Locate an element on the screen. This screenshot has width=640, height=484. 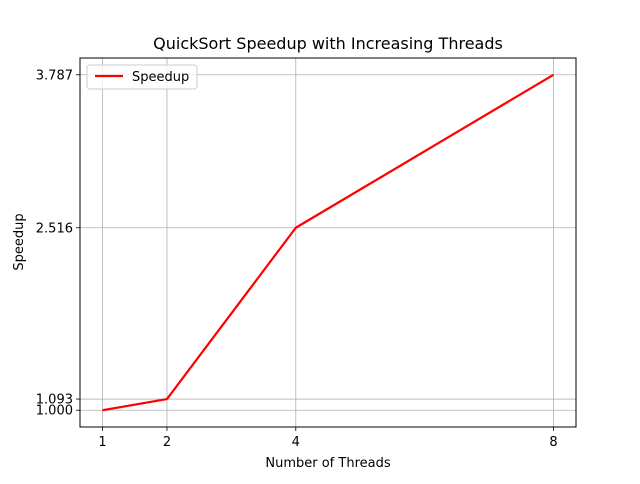
x-axis-ticks: 1 2 4 8 is located at coordinates (328, 438).